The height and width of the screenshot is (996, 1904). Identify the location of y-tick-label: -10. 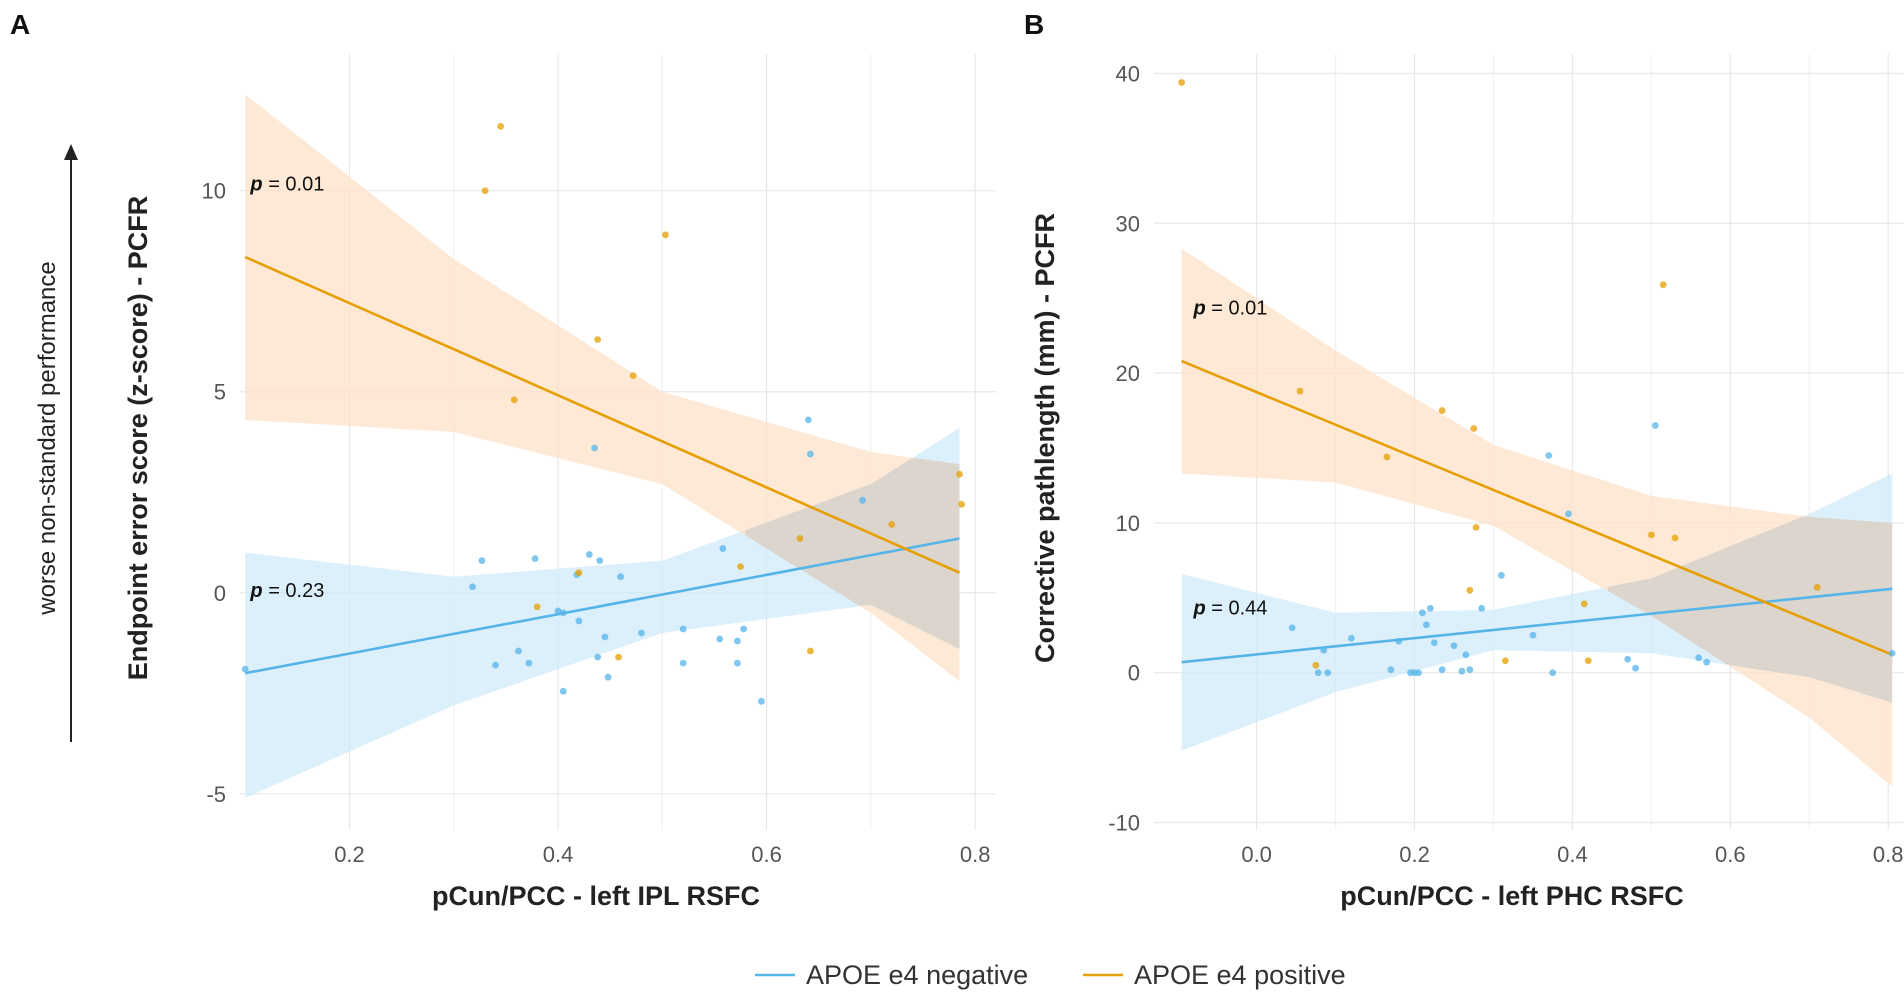
(1124, 823).